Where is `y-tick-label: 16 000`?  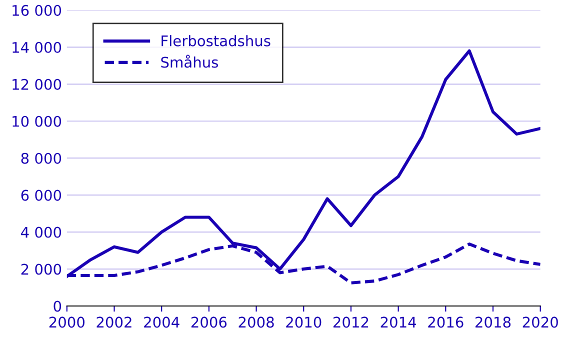 y-tick-label: 16 000 is located at coordinates (37, 10).